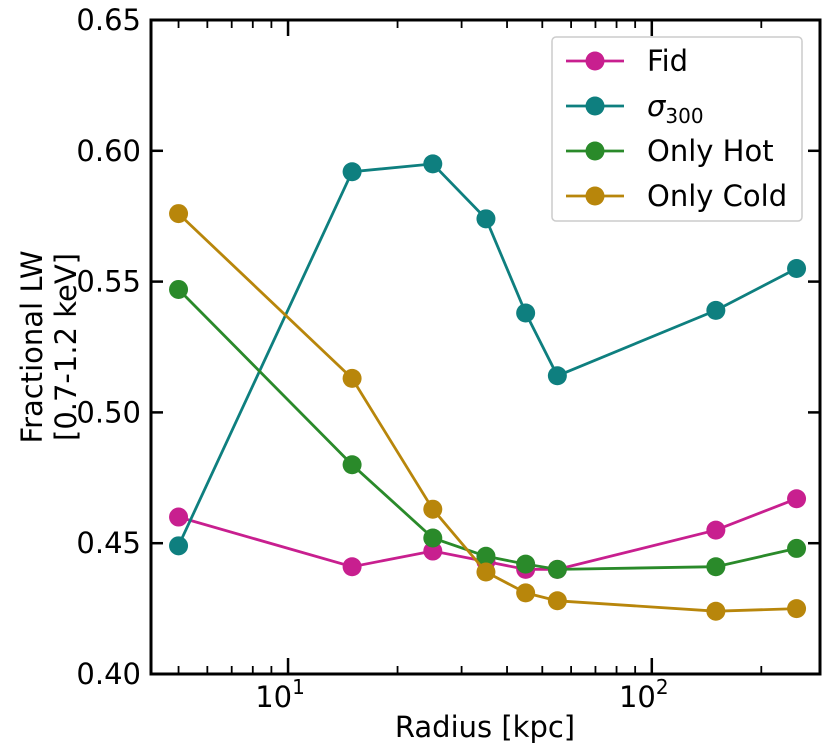 The image size is (830, 754). Describe the element at coordinates (644, 694) in the screenshot. I see `x-tick-label: 10²` at that location.